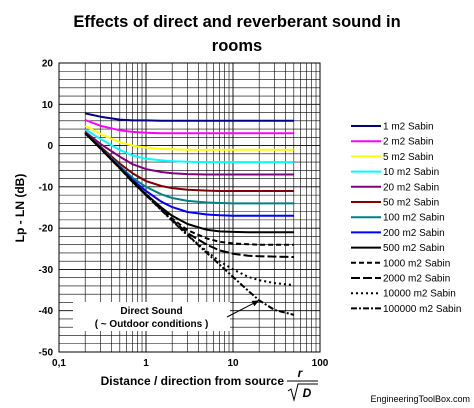 This screenshot has height=408, width=474. Describe the element at coordinates (414, 248) in the screenshot. I see `legend-label: 500 m2 Sabin` at that location.